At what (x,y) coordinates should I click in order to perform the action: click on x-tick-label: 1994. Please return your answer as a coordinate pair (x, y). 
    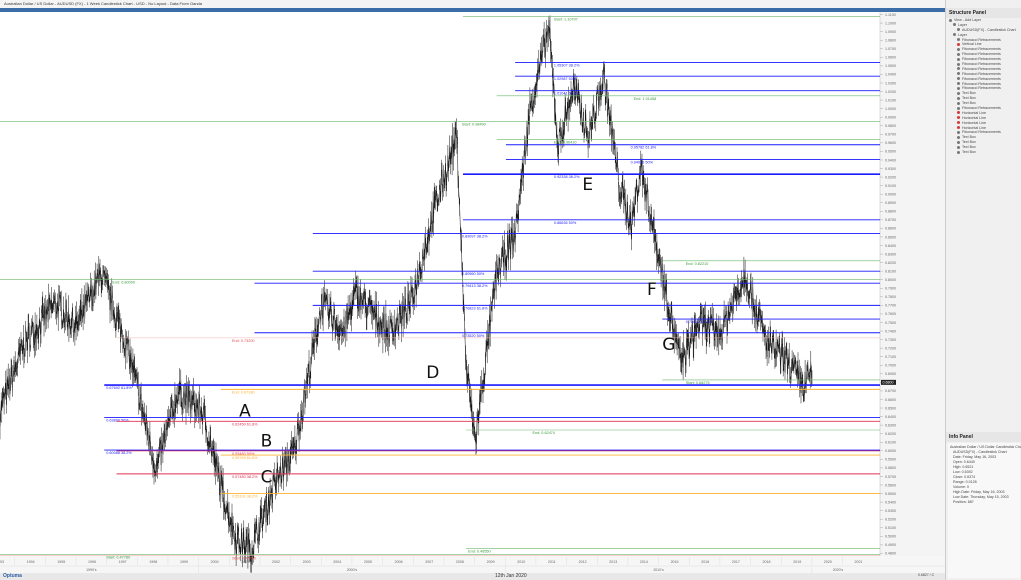
    Looking at the image, I should click on (31, 562).